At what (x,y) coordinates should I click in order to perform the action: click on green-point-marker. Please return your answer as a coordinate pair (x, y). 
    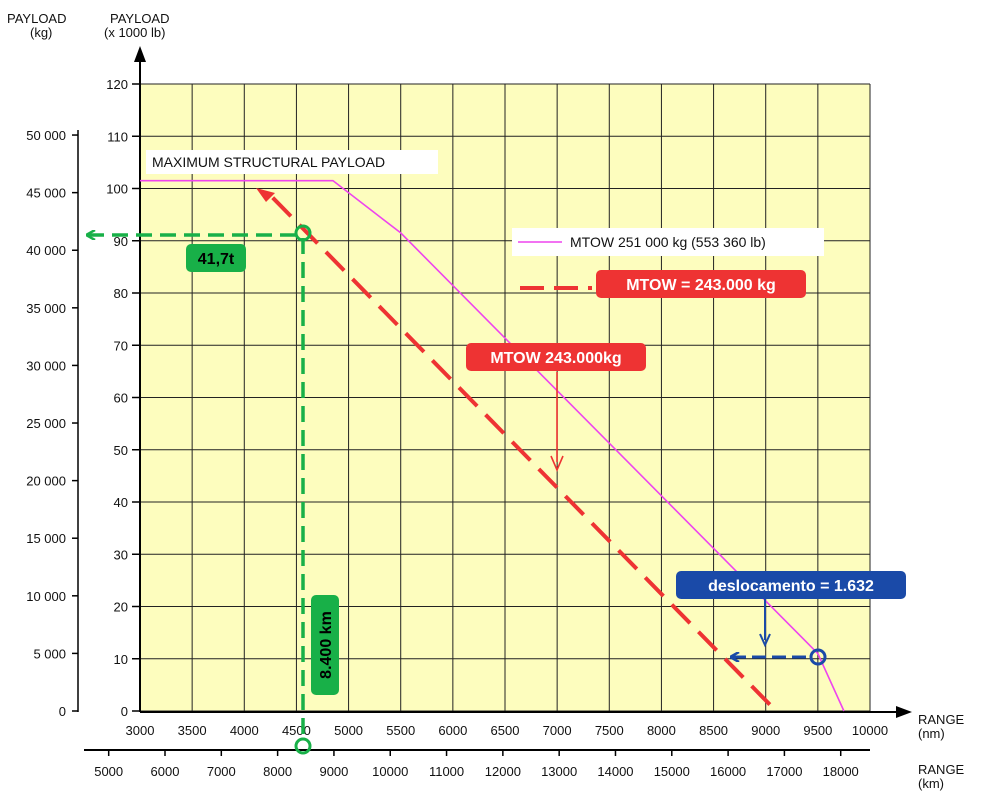
    Looking at the image, I should click on (303, 233).